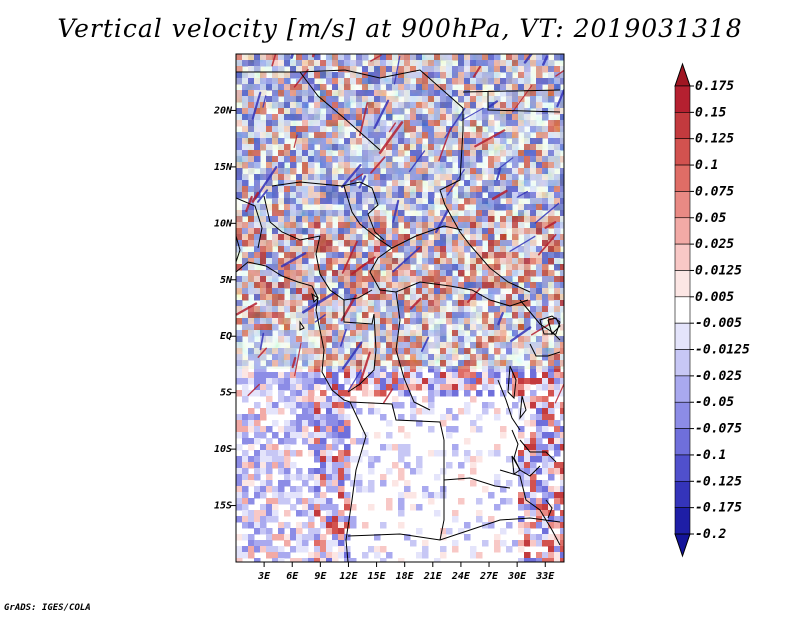  What do you see at coordinates (489, 576) in the screenshot?
I see `x-tick-label: 27E` at bounding box center [489, 576].